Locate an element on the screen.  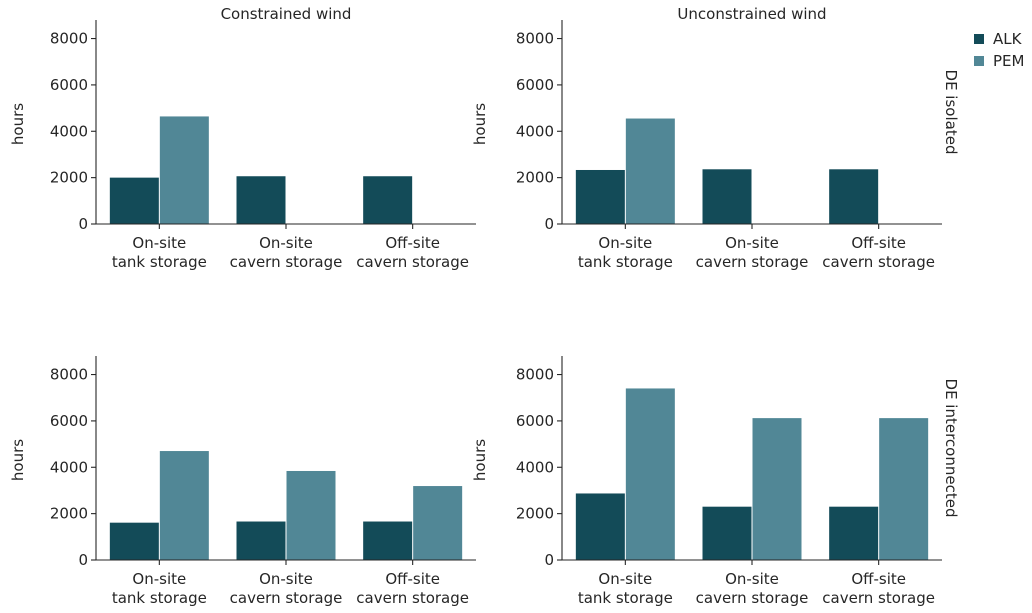
panel-title: Unconstrained wind is located at coordinates (751, 14).